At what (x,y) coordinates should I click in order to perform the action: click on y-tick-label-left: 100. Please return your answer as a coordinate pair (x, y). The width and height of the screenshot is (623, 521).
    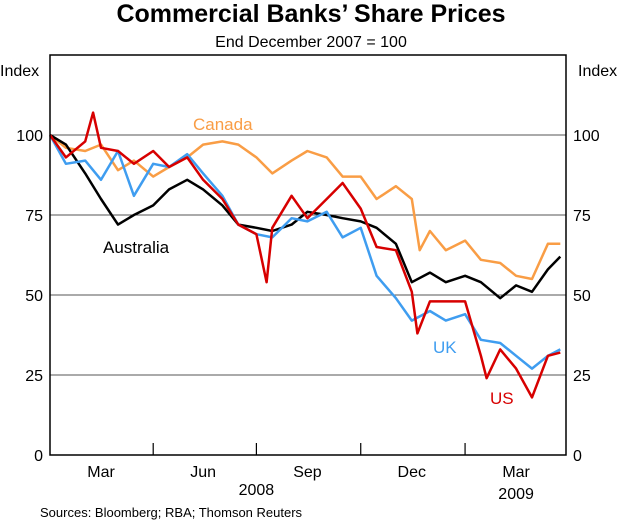
    Looking at the image, I should click on (29, 136).